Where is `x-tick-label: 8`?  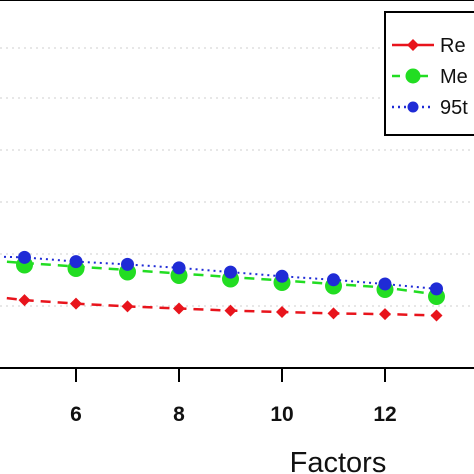 x-tick-label: 8 is located at coordinates (179, 414).